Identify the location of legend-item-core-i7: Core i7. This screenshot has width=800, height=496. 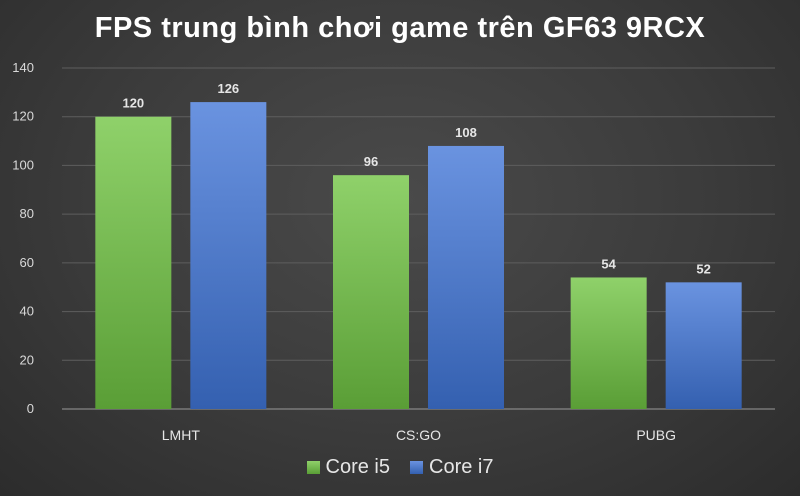
(451, 467).